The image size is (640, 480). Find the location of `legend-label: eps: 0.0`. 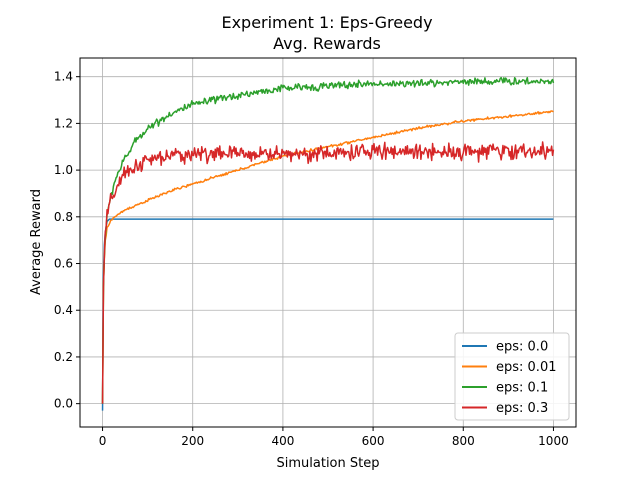

legend-label: eps: 0.0 is located at coordinates (522, 347).